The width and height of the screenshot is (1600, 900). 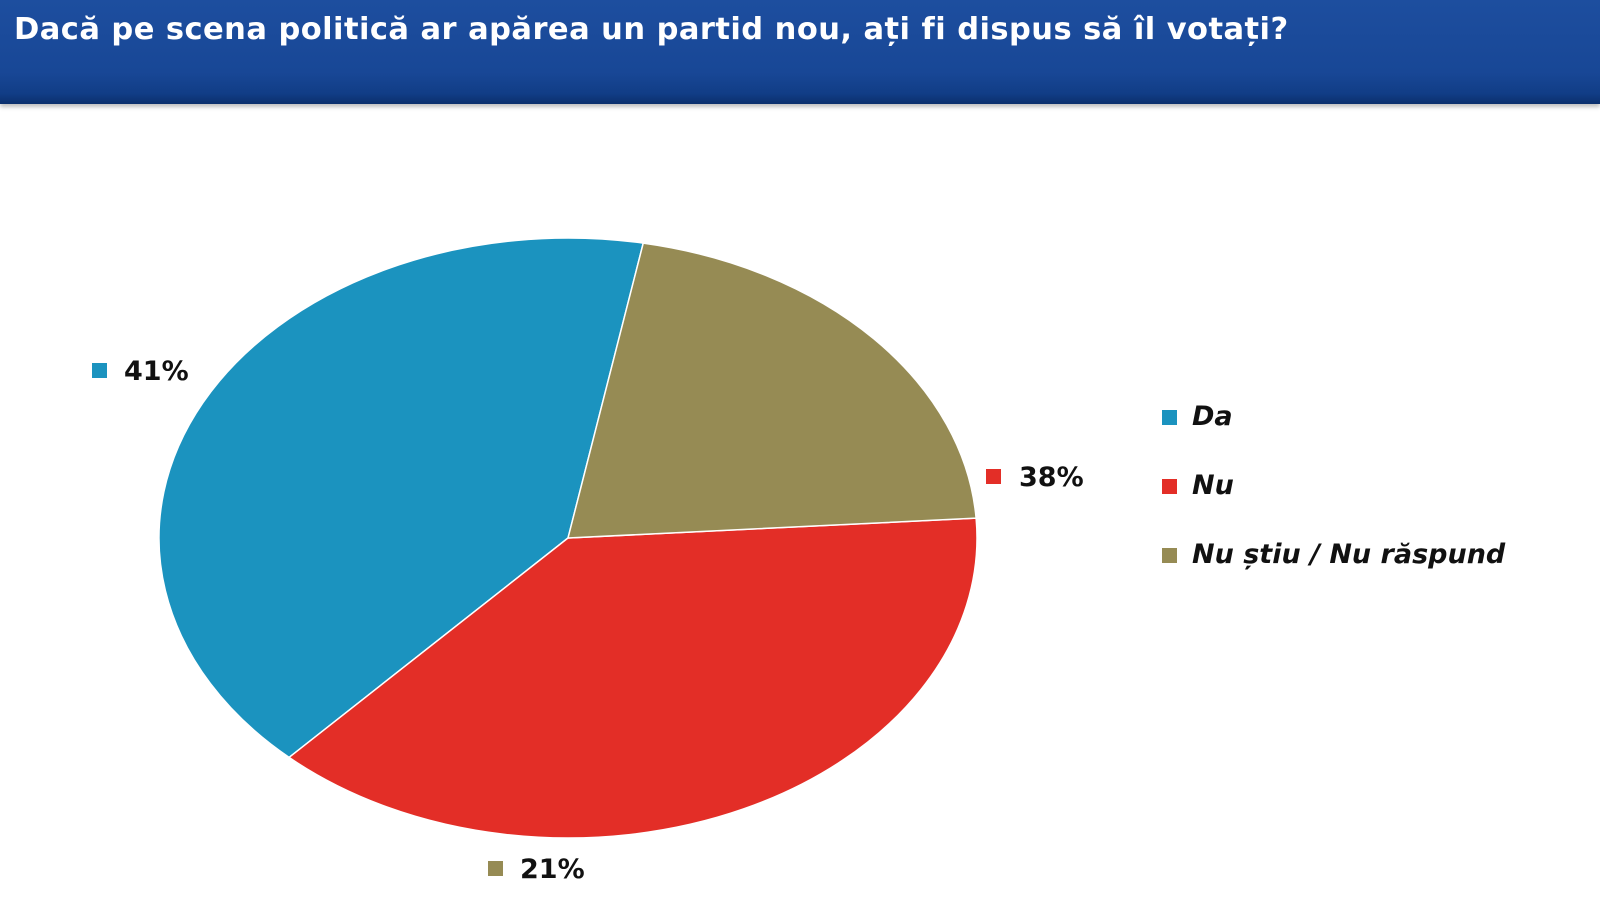 I want to click on legend: Da Nu Nu știu / Nu răspund, so click(x=1334, y=485).